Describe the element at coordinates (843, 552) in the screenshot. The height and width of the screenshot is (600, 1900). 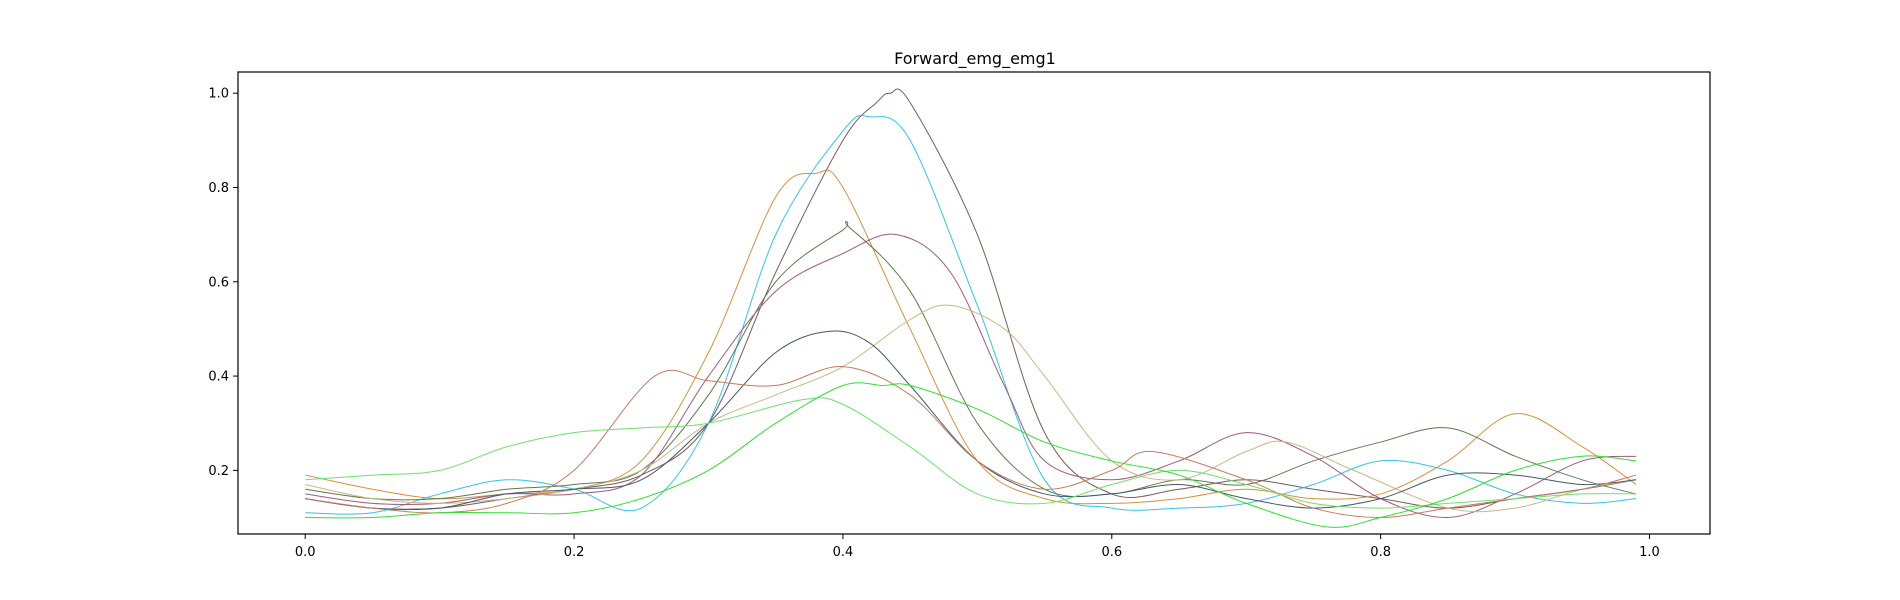
I see `x-tick-label: 0.4` at that location.